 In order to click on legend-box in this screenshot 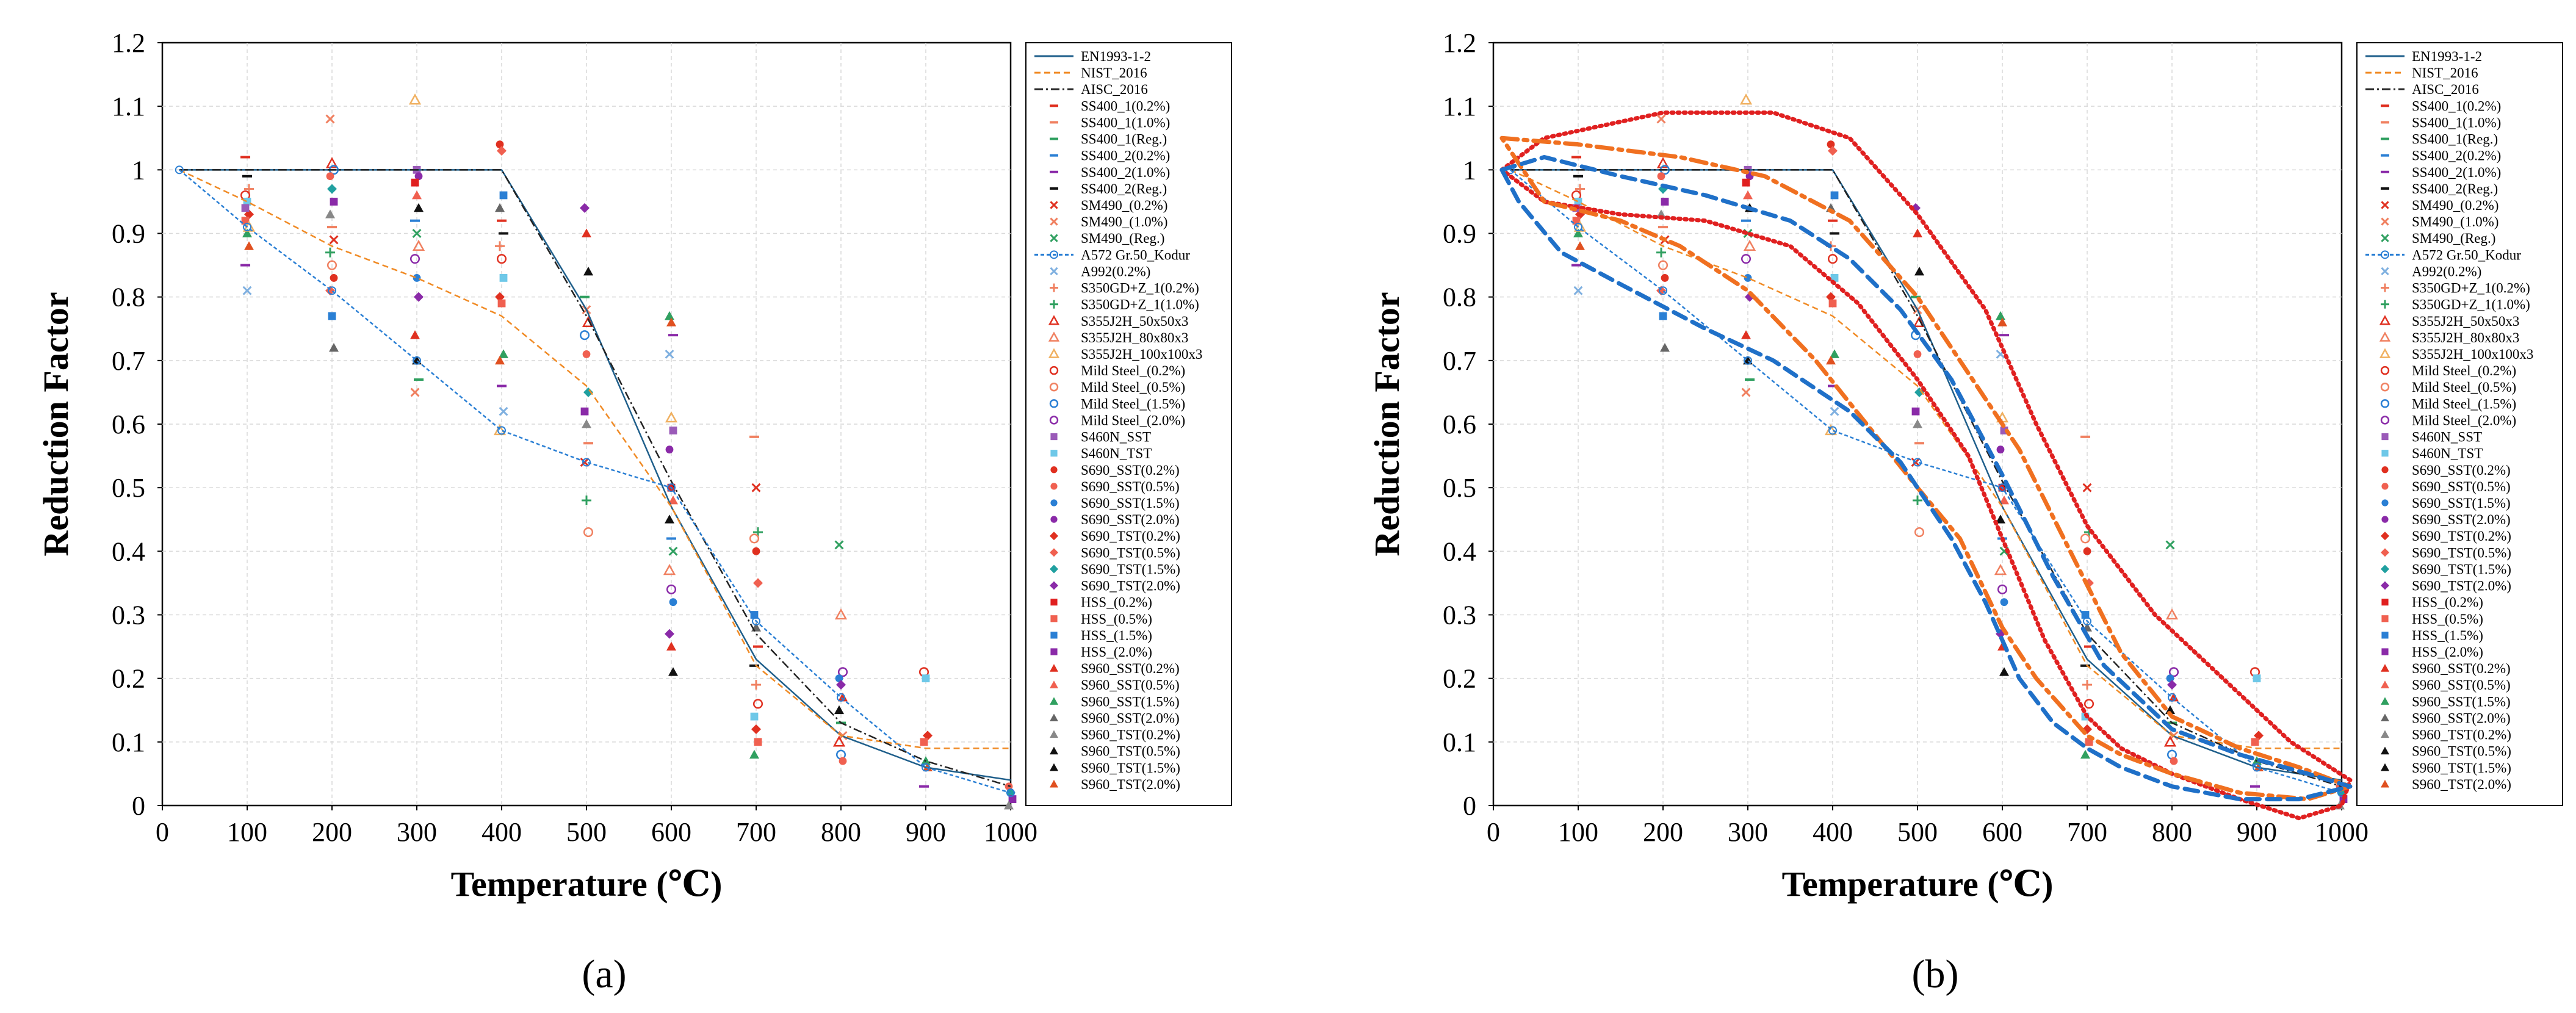, I will do `click(2459, 424)`.